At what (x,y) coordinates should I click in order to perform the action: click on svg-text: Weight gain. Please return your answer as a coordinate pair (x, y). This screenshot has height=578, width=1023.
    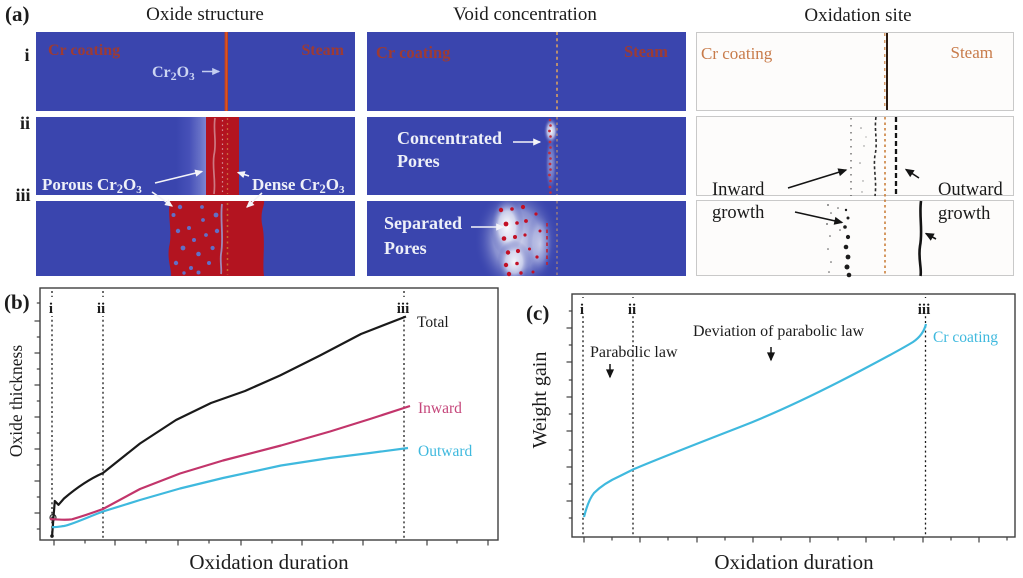
    Looking at the image, I should click on (540, 400).